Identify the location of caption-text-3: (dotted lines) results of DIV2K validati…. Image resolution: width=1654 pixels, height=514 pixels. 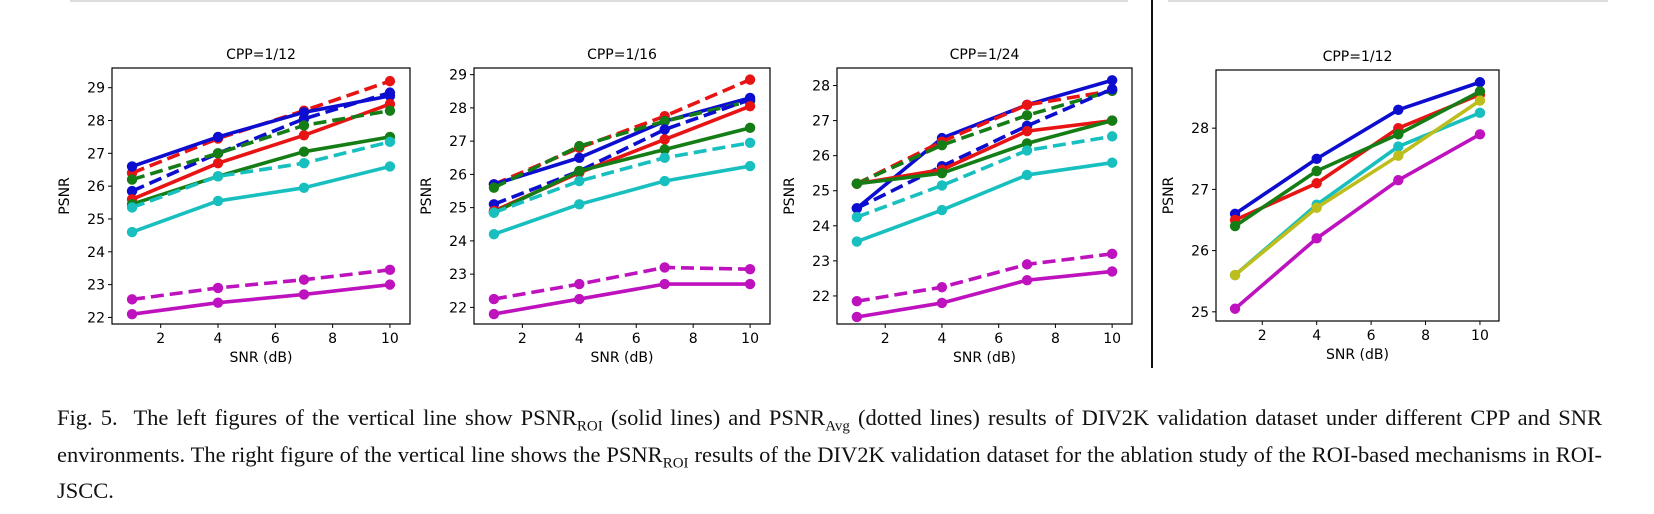
(830, 436).